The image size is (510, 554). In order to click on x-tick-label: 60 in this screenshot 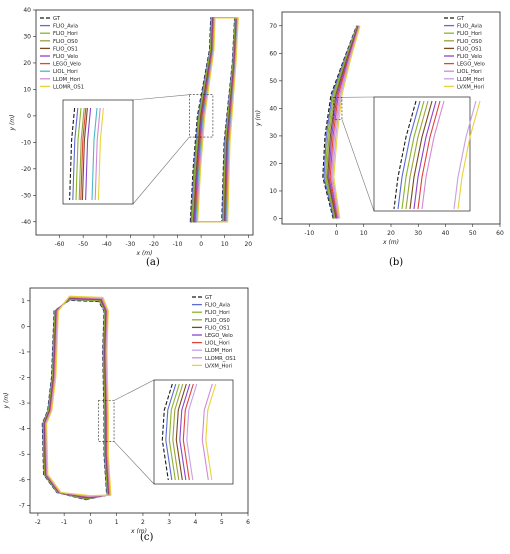, I will do `click(500, 233)`.